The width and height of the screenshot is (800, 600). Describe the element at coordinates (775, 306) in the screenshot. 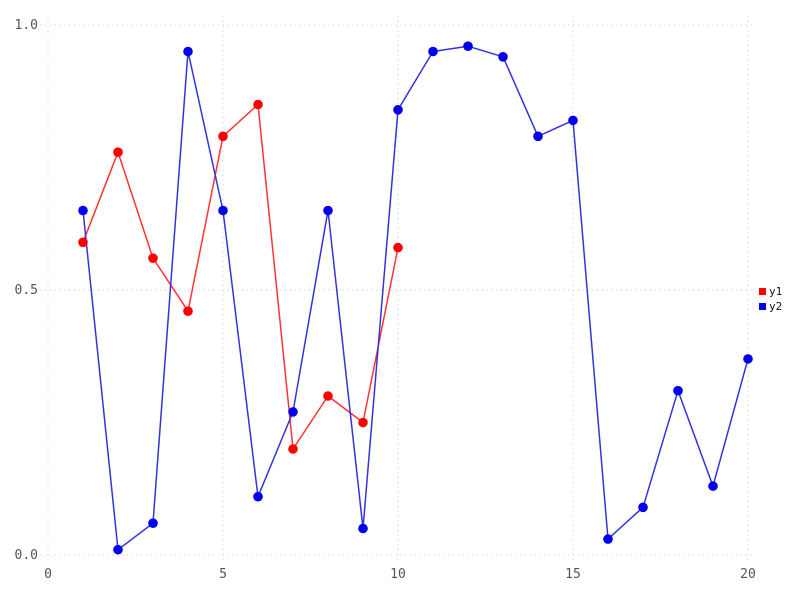

I see `legend-label-y2: y2` at that location.